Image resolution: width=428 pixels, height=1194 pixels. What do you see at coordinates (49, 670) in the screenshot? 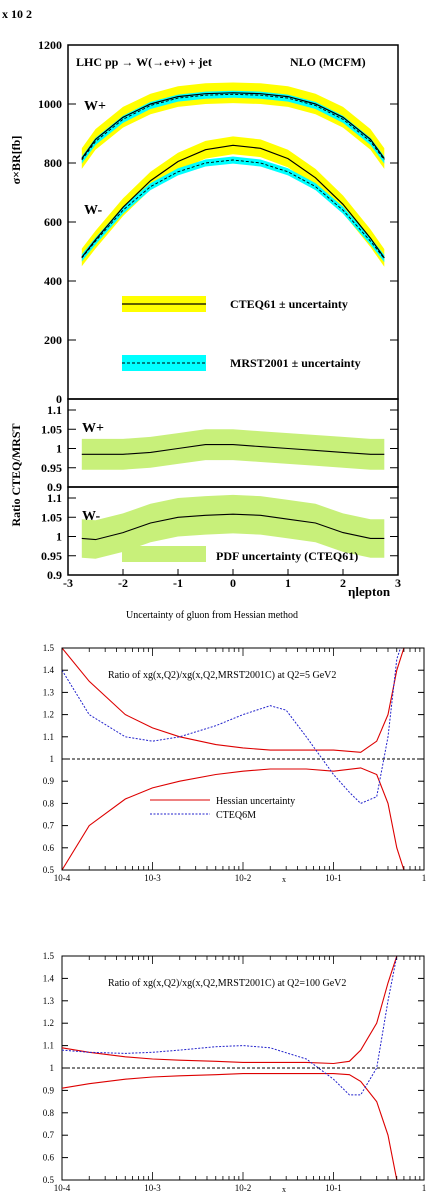
I see `g-y-tick-label: 1.4` at bounding box center [49, 670].